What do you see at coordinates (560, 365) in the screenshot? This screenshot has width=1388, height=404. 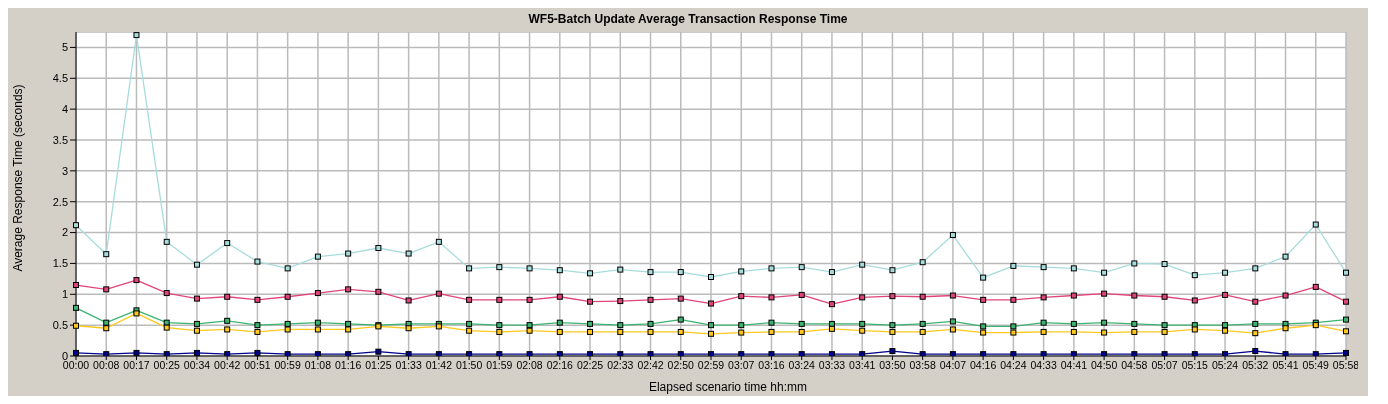 I see `x-tick-label: 02:16` at bounding box center [560, 365].